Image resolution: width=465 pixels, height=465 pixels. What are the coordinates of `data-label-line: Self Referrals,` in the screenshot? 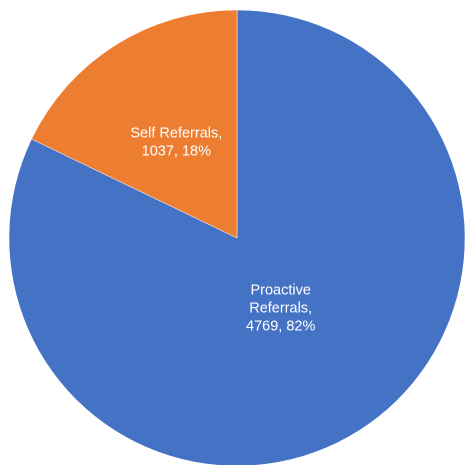 It's located at (176, 133).